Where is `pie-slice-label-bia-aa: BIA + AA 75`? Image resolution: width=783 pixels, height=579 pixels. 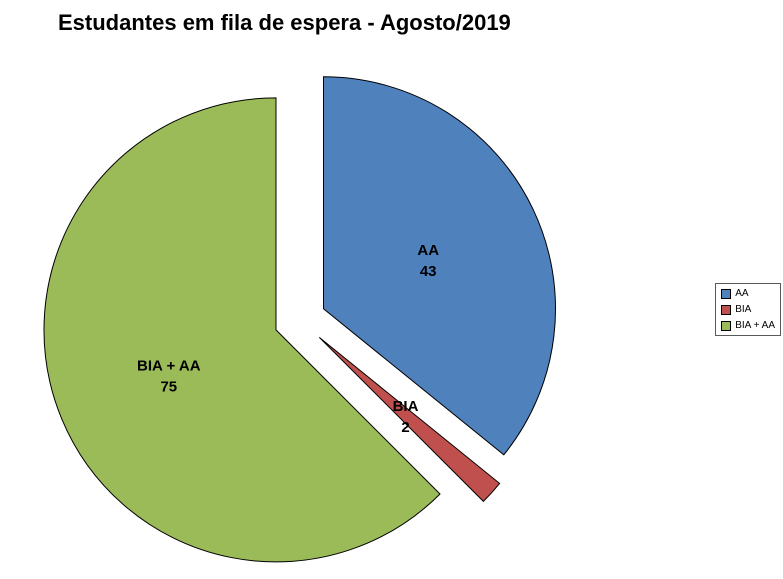 pie-slice-label-bia-aa: BIA + AA 75 is located at coordinates (169, 376).